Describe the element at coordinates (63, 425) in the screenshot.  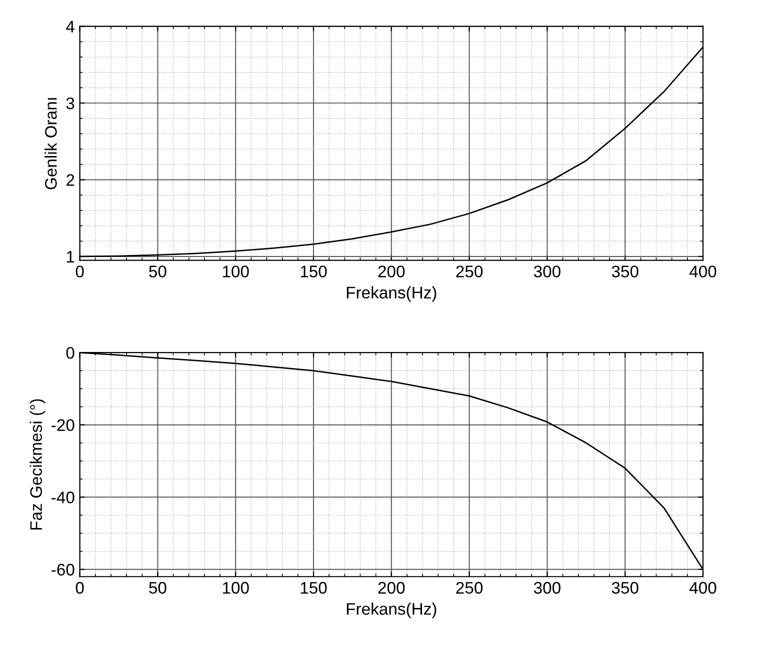
I see `y-tick-label: -20` at that location.